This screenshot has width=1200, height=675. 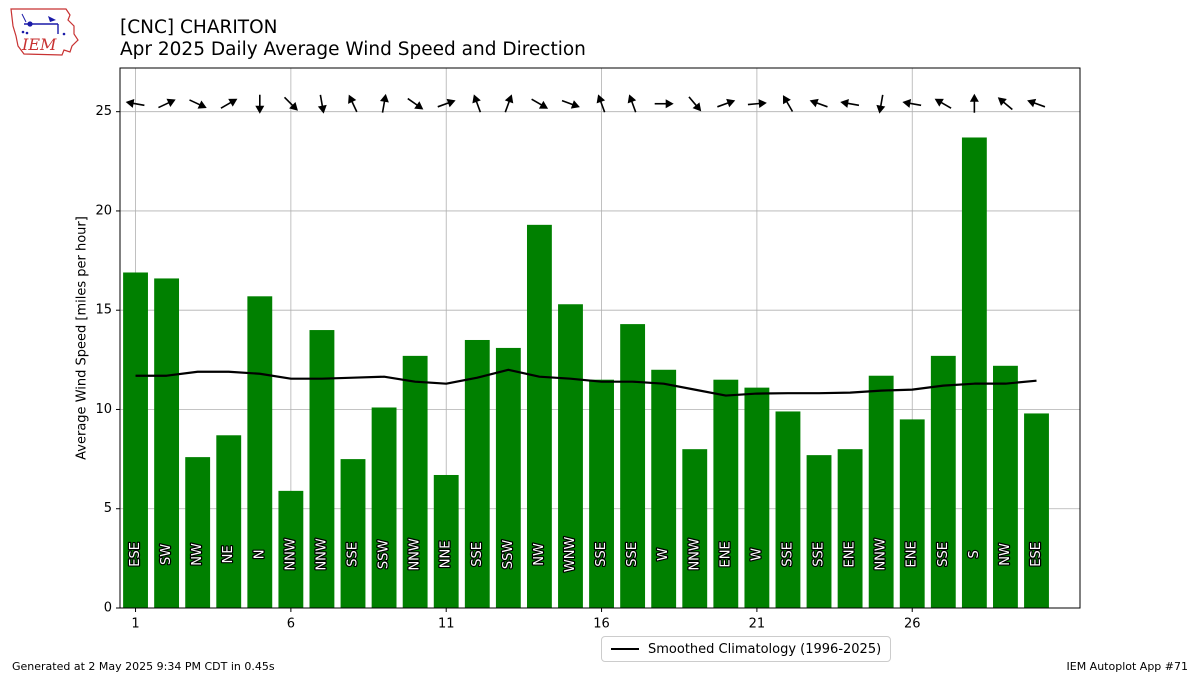 I want to click on chart-legend: Smoothed Climatology (1996-2025), so click(x=746, y=649).